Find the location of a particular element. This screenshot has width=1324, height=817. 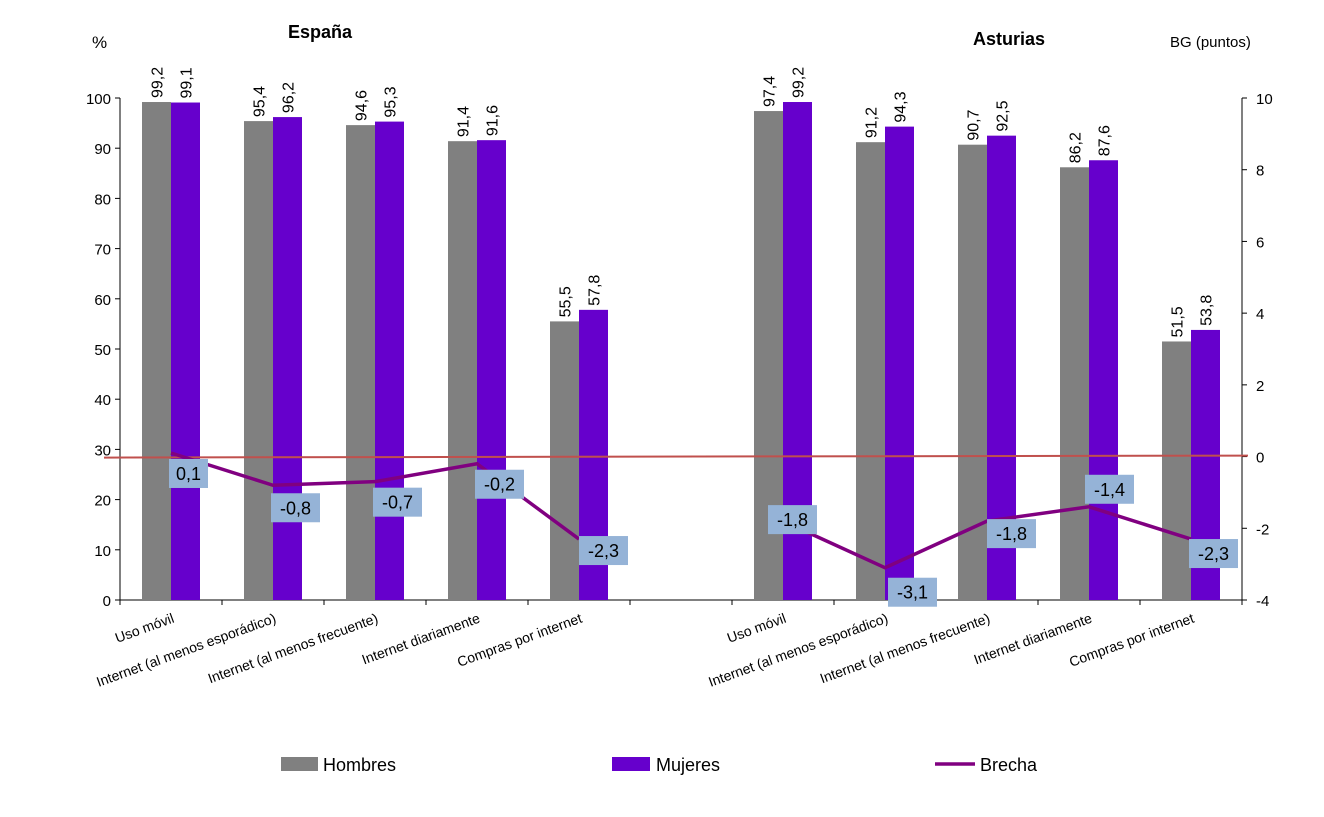

y-left-tick-label: 90 is located at coordinates (102, 149).